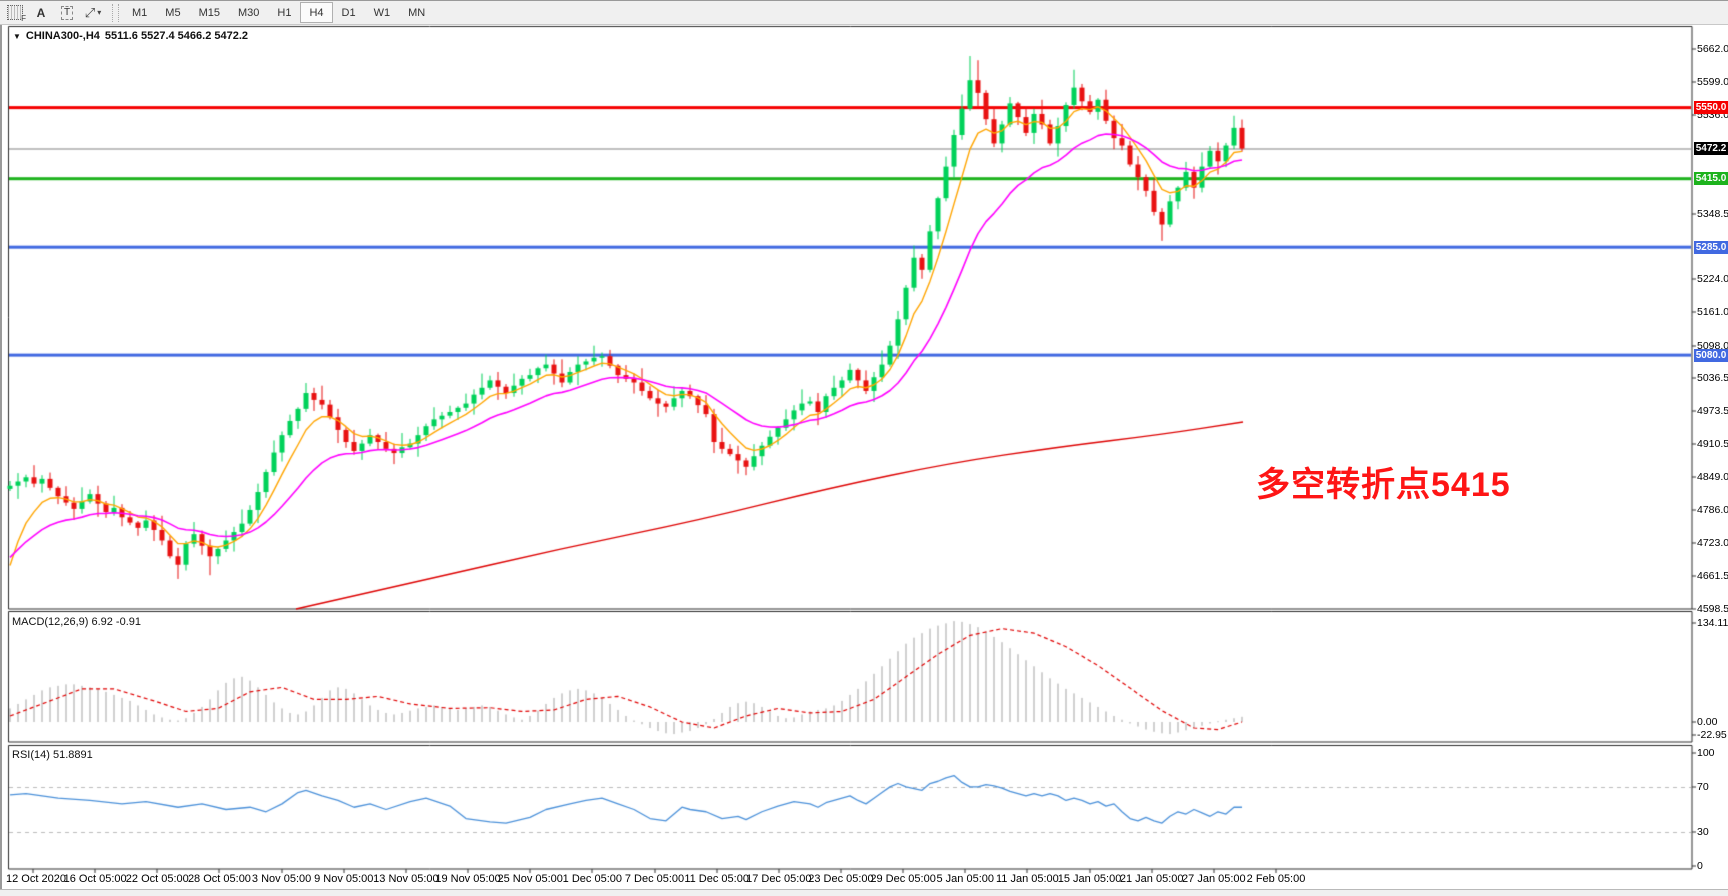 The image size is (1728, 896). What do you see at coordinates (779, 879) in the screenshot?
I see `time-axis-label: 17 Dec 05:00` at bounding box center [779, 879].